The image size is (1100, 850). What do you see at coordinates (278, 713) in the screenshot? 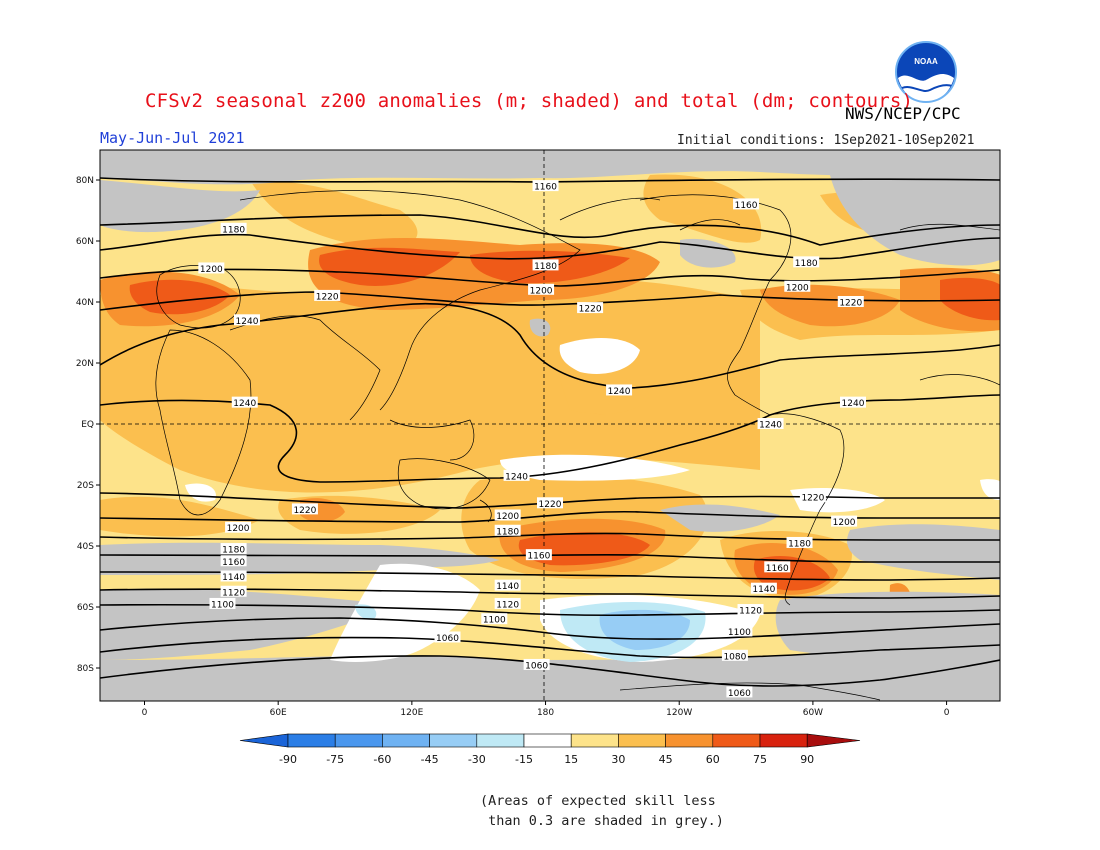
I see `lon-tick-label: 60E` at bounding box center [278, 713].